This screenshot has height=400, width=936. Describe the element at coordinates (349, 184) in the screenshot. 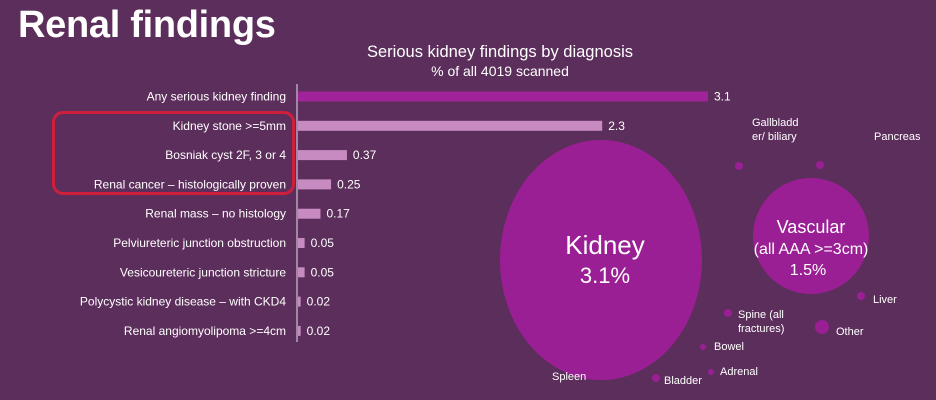

I see `bar-value-label: 0.25` at that location.